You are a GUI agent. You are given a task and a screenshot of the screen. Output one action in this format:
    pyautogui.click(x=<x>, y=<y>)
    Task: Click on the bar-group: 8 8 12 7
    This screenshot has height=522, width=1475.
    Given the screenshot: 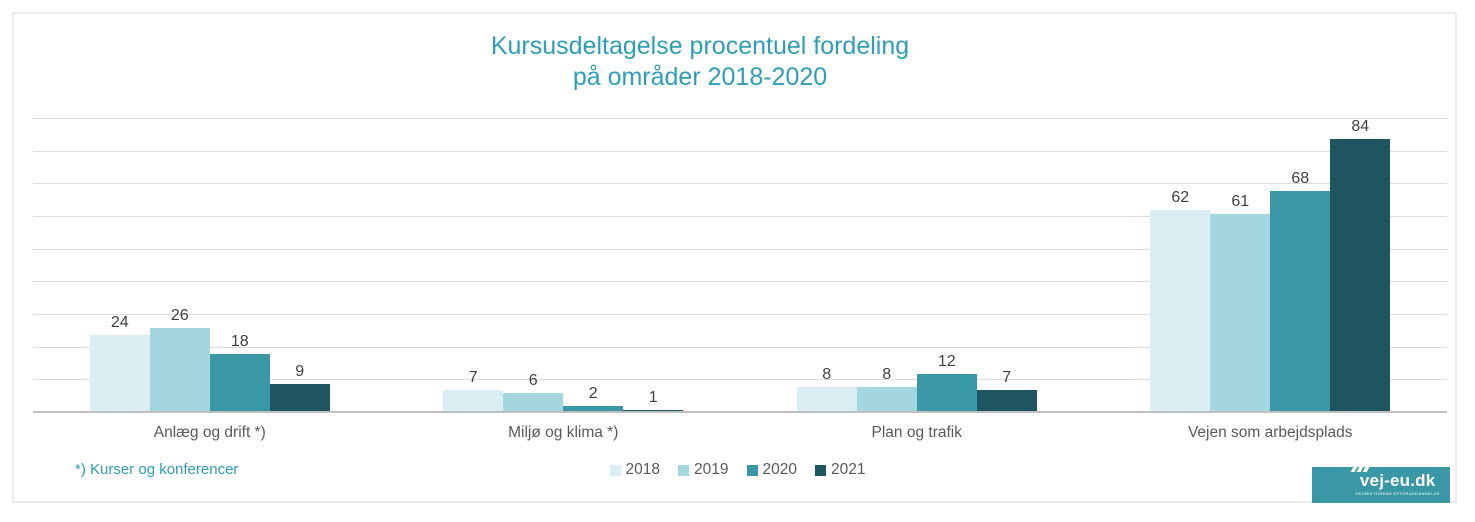 What is the action you would take?
    pyautogui.click(x=916, y=382)
    